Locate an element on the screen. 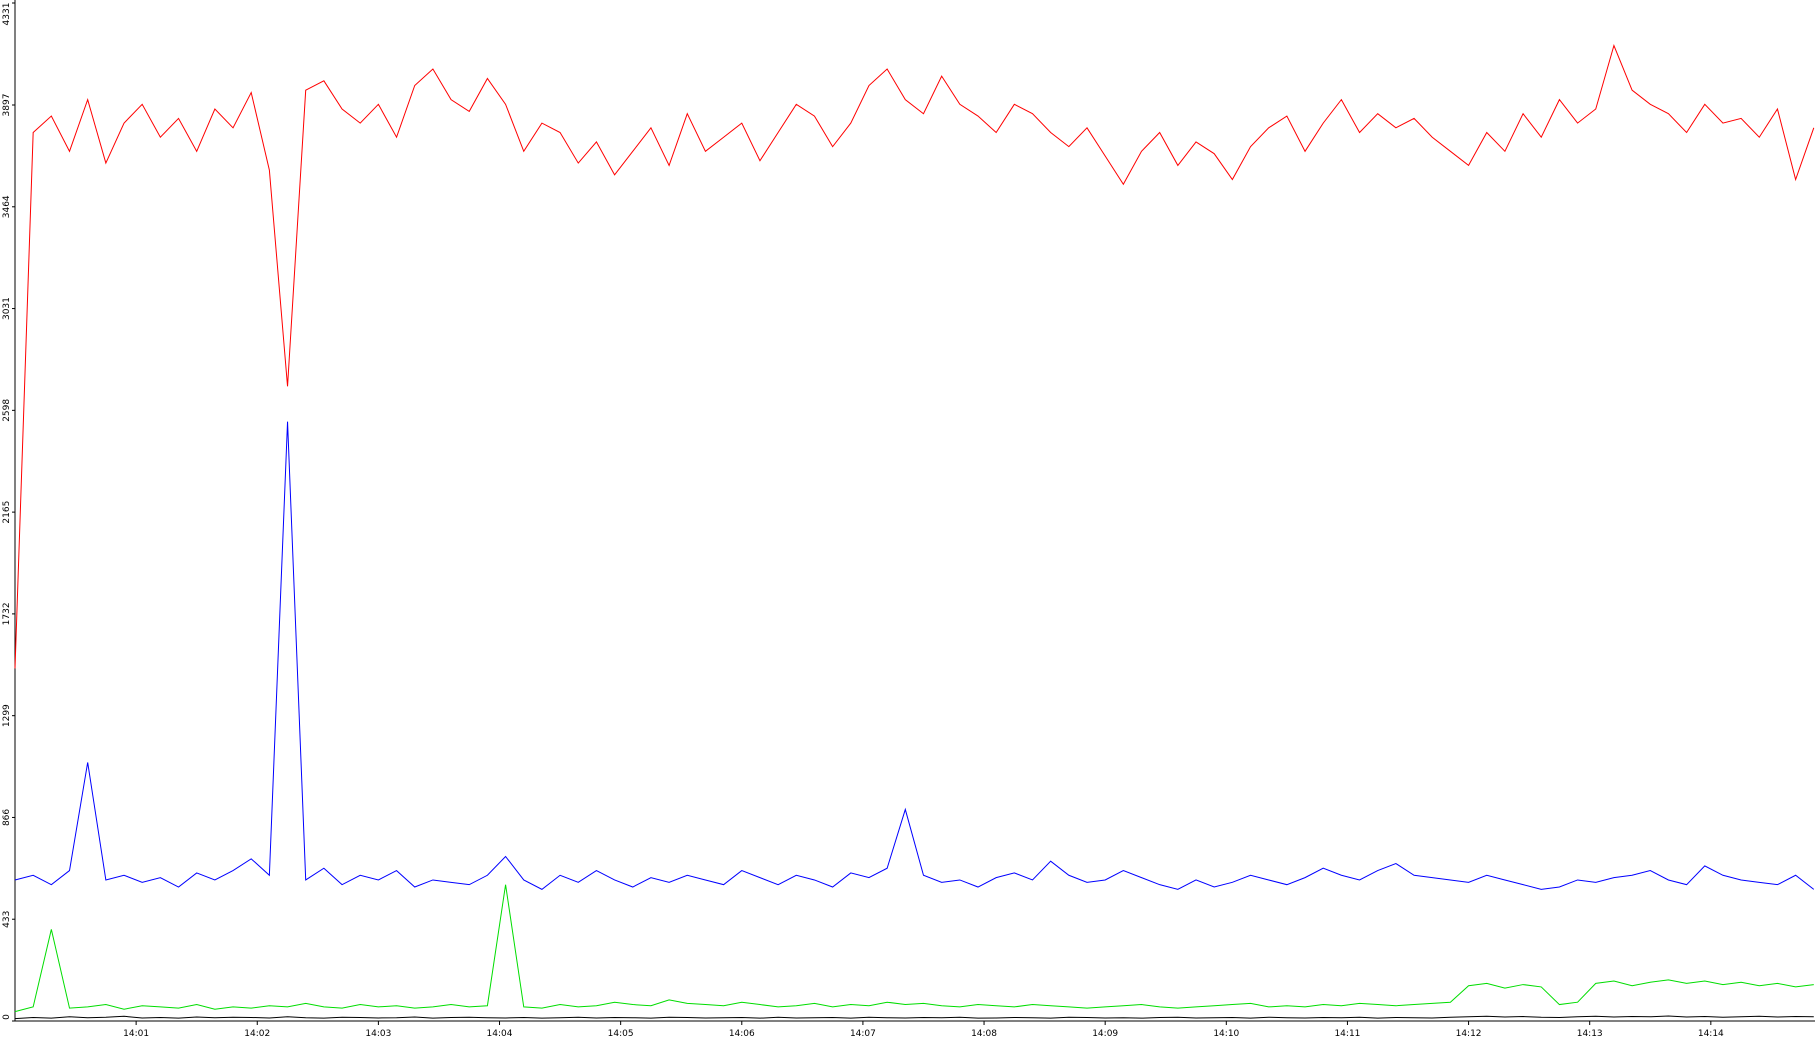 This screenshot has height=1039, width=1815. y-tick-label: 433 is located at coordinates (7, 919).